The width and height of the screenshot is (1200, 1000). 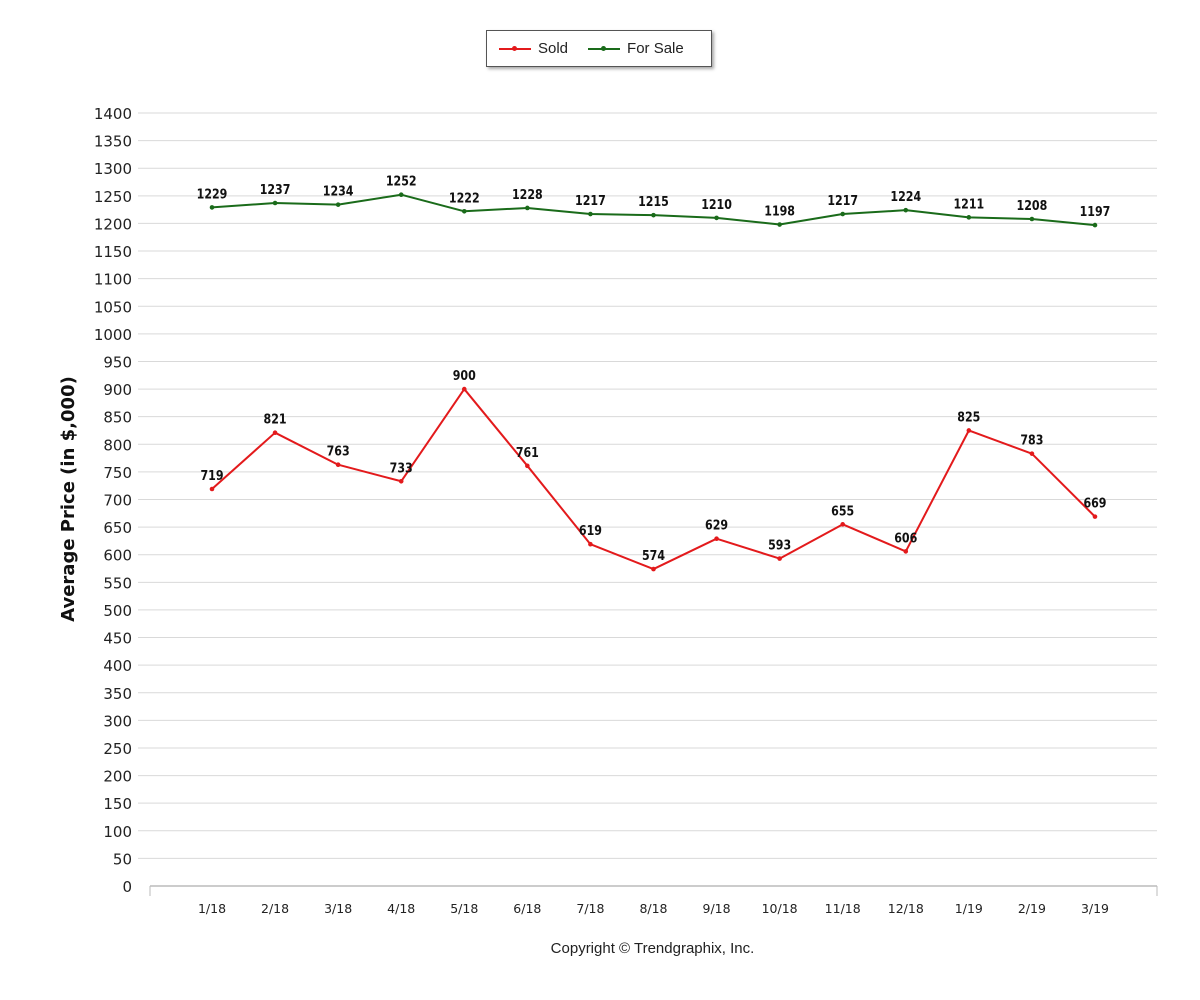 What do you see at coordinates (1095, 211) in the screenshot?
I see `data-label-for-sale: 1197` at bounding box center [1095, 211].